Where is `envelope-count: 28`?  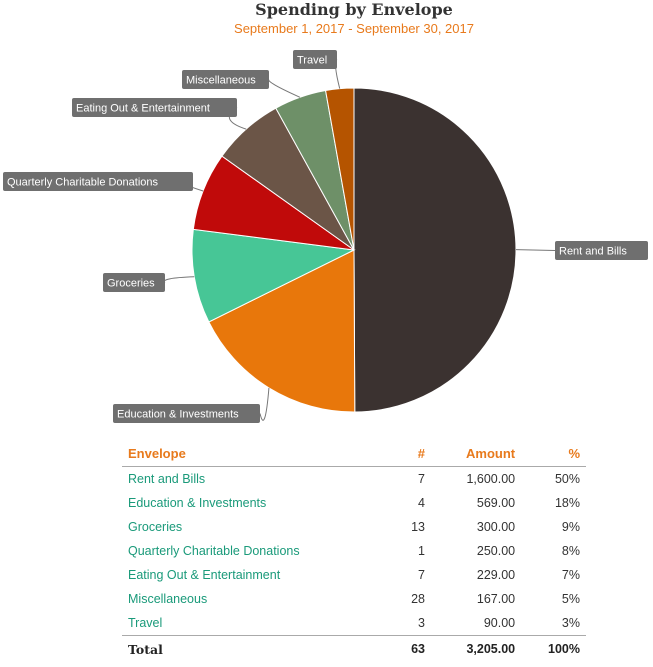 envelope-count: 28 is located at coordinates (418, 599).